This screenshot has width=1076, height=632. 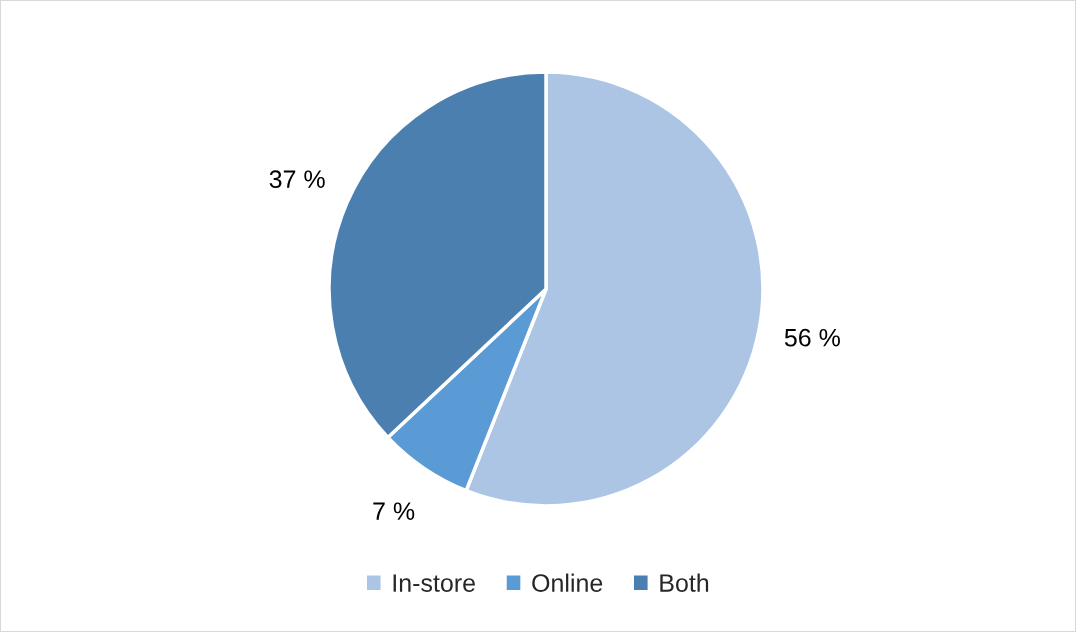 I want to click on data-label: 56 %, so click(x=812, y=337).